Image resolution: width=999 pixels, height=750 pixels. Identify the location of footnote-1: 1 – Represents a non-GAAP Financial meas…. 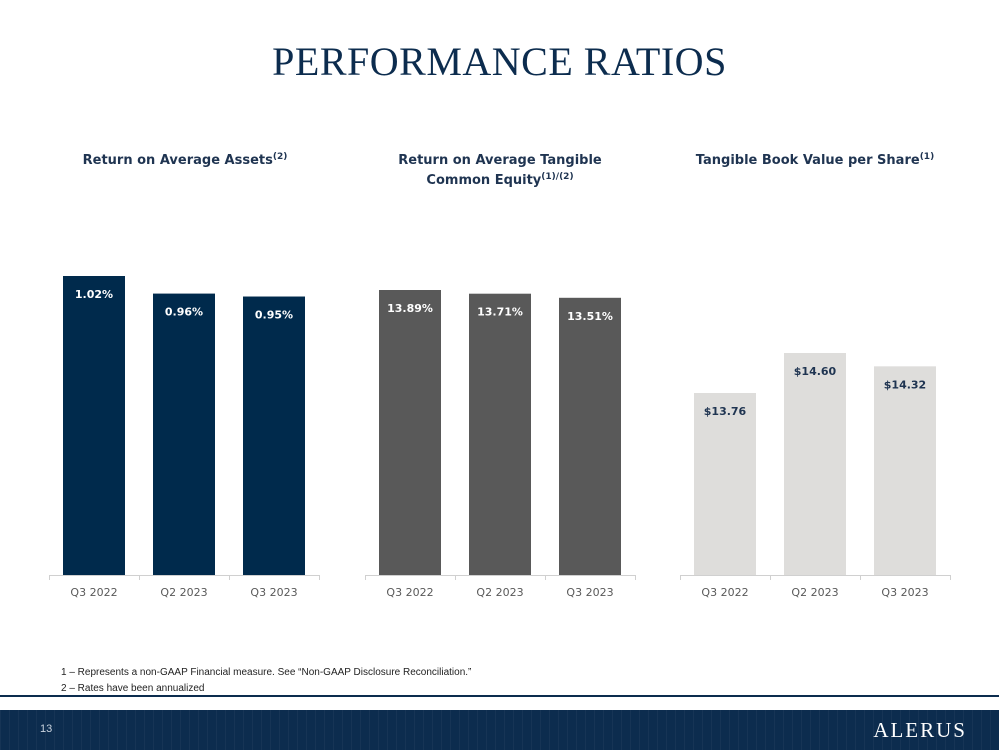
(266, 672).